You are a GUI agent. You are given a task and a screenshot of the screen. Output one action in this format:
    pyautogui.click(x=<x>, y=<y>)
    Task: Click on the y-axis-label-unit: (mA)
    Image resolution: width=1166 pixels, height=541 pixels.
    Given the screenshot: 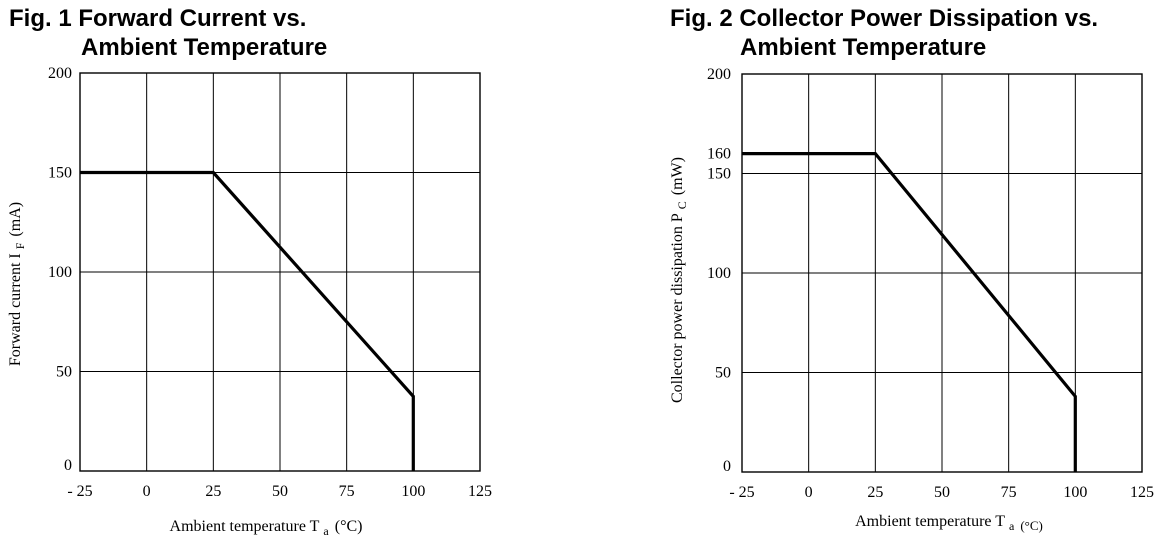 What is the action you would take?
    pyautogui.click(x=15, y=219)
    